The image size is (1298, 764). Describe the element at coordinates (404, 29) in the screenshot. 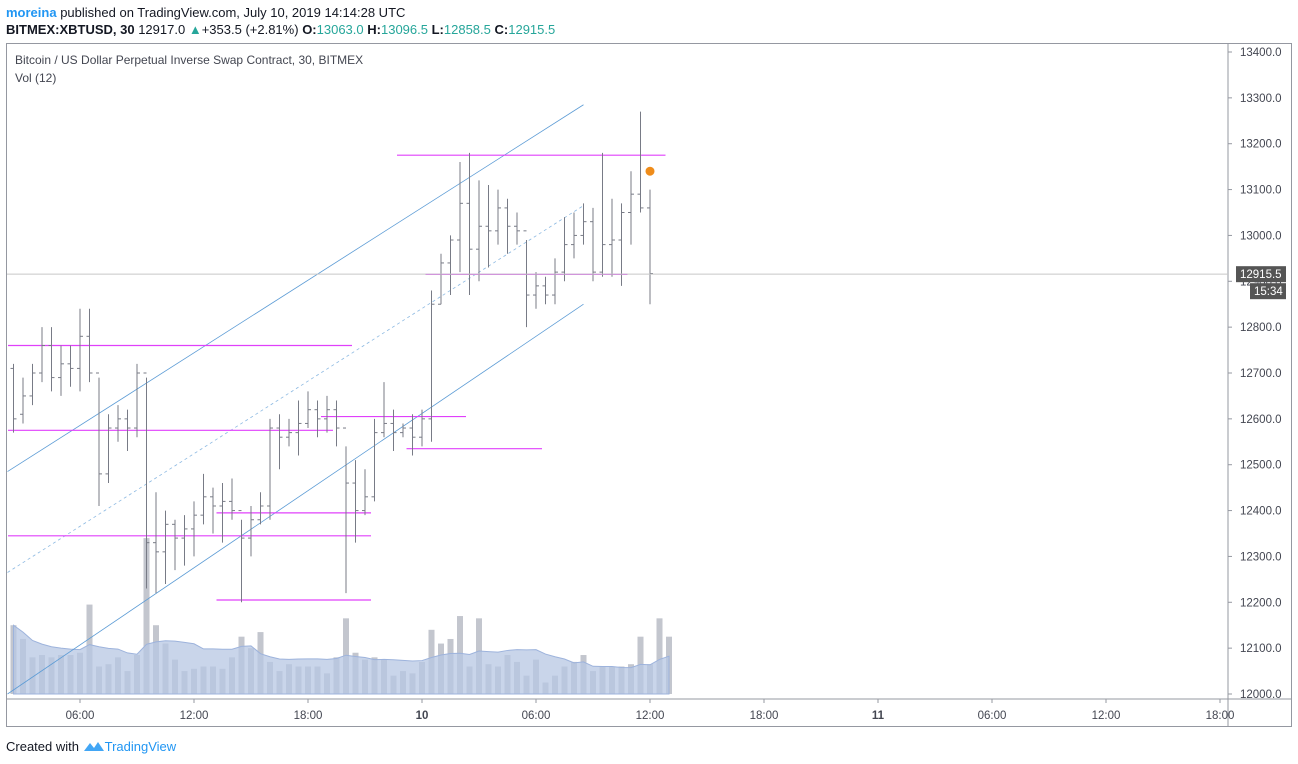

I see `high-value: 13096.5` at that location.